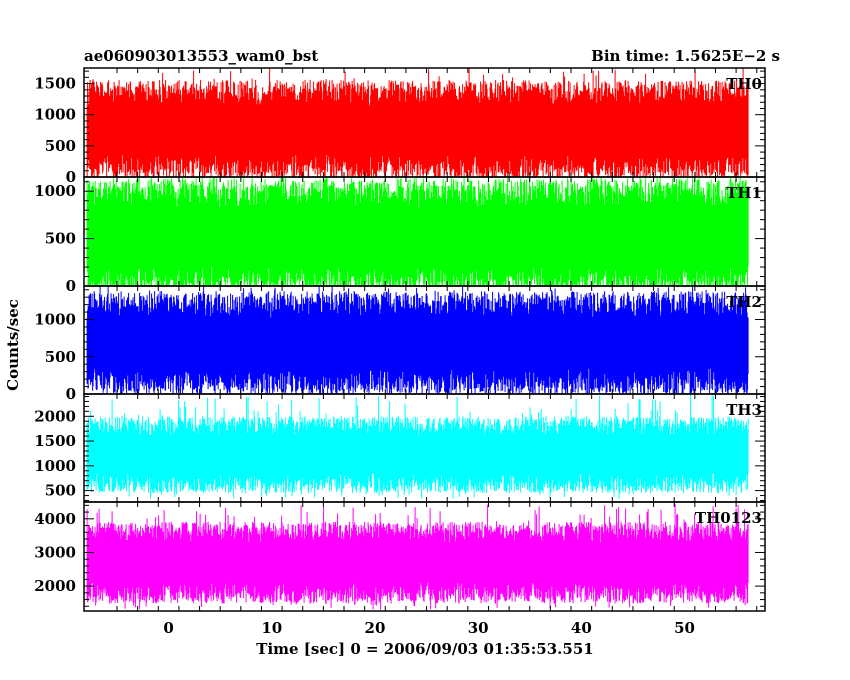 This screenshot has height=680, width=850. Describe the element at coordinates (13, 345) in the screenshot. I see `y-axis-label: Counts/sec` at that location.